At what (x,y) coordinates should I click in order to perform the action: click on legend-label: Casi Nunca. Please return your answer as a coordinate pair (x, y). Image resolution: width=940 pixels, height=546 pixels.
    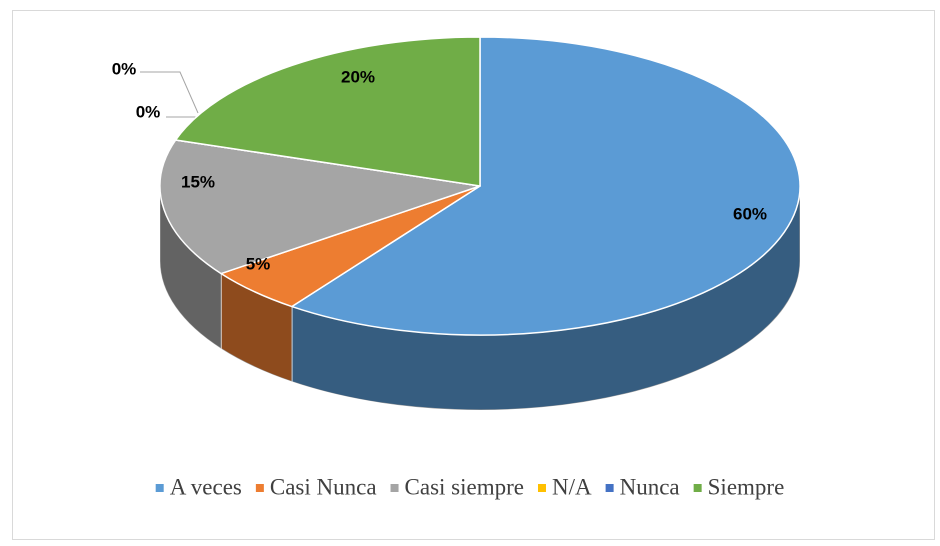
    Looking at the image, I should click on (323, 486).